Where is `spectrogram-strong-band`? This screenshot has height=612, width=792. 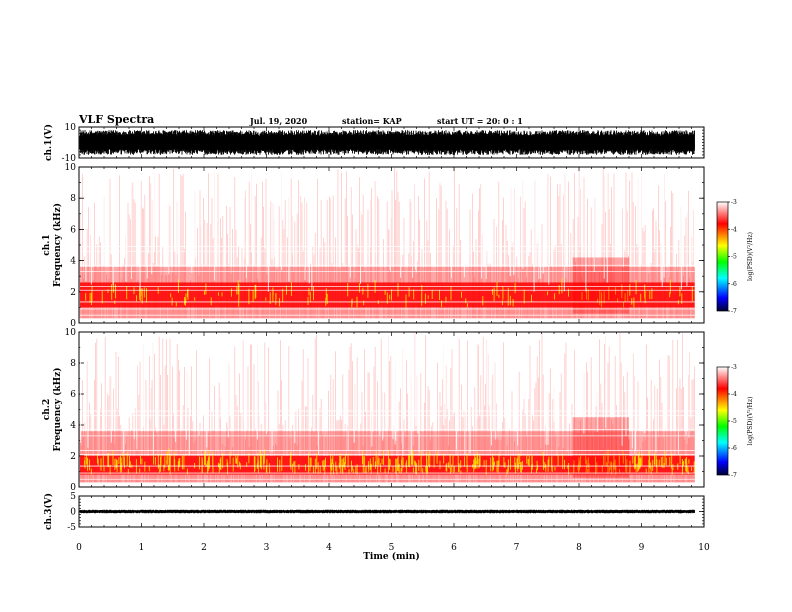
spectrogram-strong-band is located at coordinates (387, 465).